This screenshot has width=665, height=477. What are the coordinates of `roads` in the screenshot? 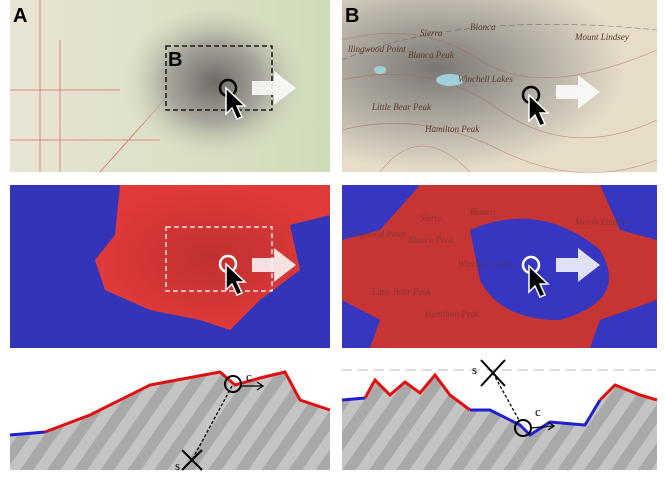 It's located at (105, 86).